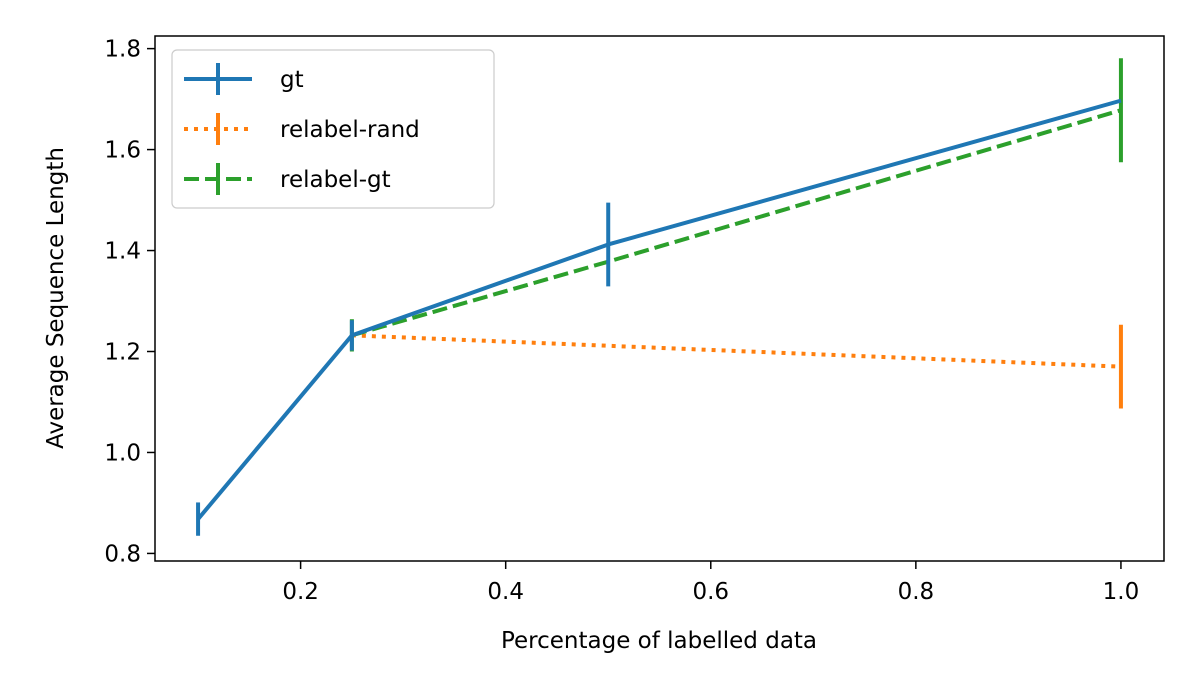  Describe the element at coordinates (56, 298) in the screenshot. I see `y-axis-title: Average Sequence Length` at that location.